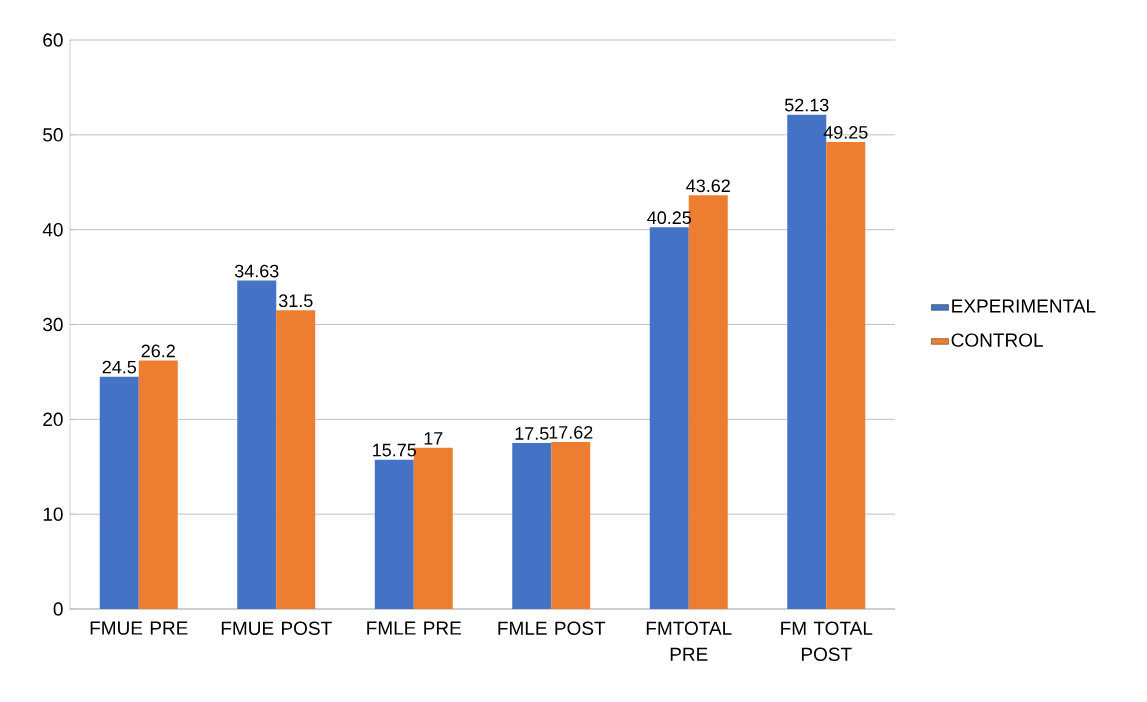 The width and height of the screenshot is (1147, 702). I want to click on x-tick-label: FMUE POST, so click(276, 628).